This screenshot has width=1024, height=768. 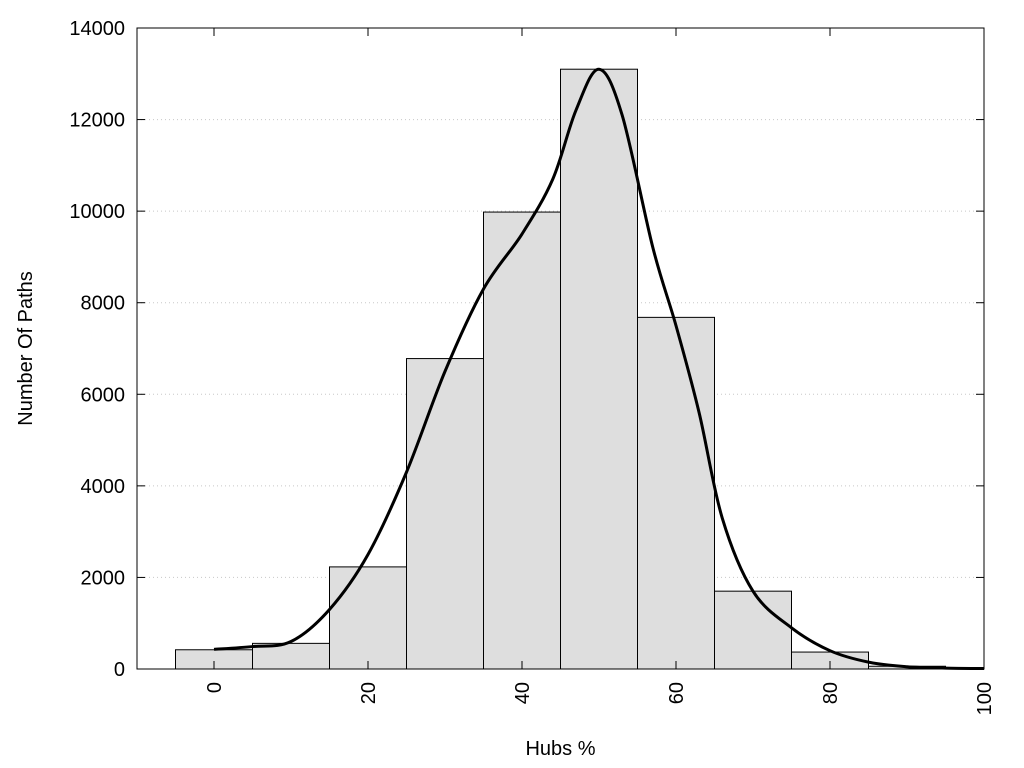 I want to click on y-tick-label: 8000, so click(x=103, y=304).